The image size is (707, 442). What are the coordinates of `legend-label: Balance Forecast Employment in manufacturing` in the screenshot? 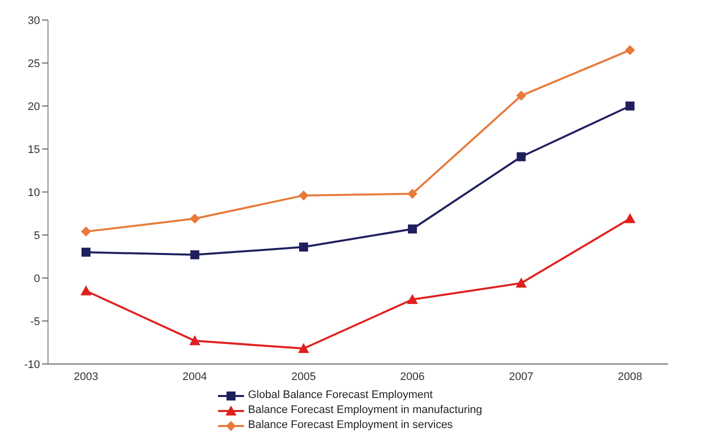 It's located at (365, 410).